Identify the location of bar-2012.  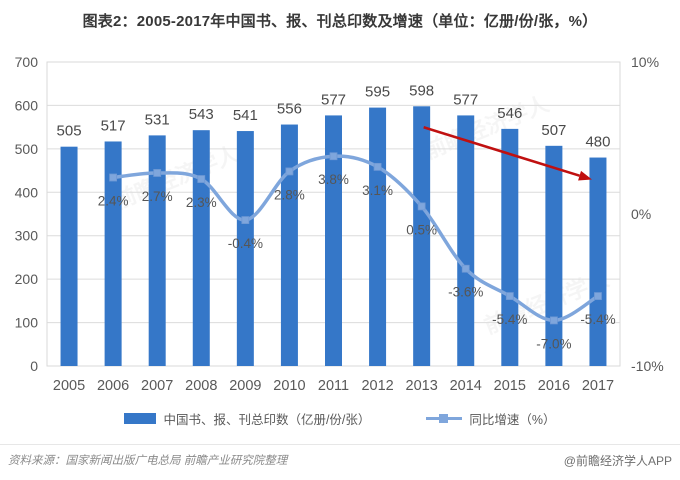
(378, 236).